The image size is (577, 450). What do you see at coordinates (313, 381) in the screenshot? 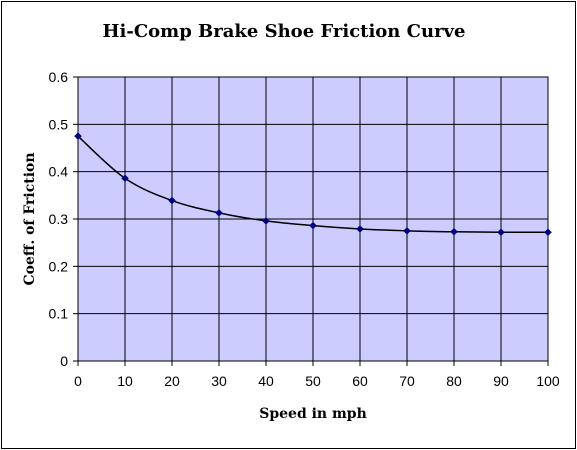
I see `x-tick-label: 50` at bounding box center [313, 381].